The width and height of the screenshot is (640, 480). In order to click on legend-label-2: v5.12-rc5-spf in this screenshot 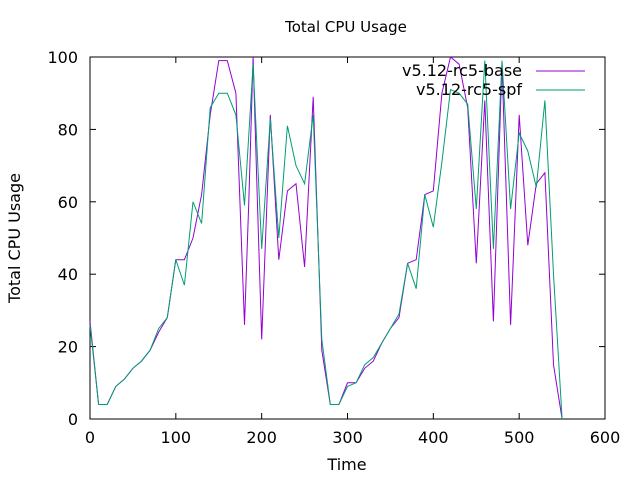, I will do `click(469, 89)`.